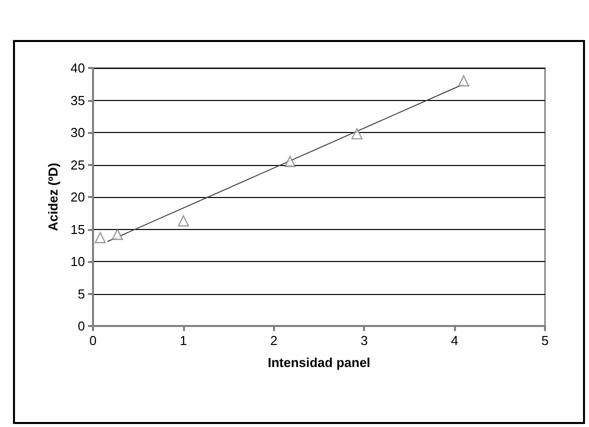 This screenshot has width=589, height=427. What do you see at coordinates (319, 362) in the screenshot?
I see `x-axis-title: Intensidad panel` at bounding box center [319, 362].